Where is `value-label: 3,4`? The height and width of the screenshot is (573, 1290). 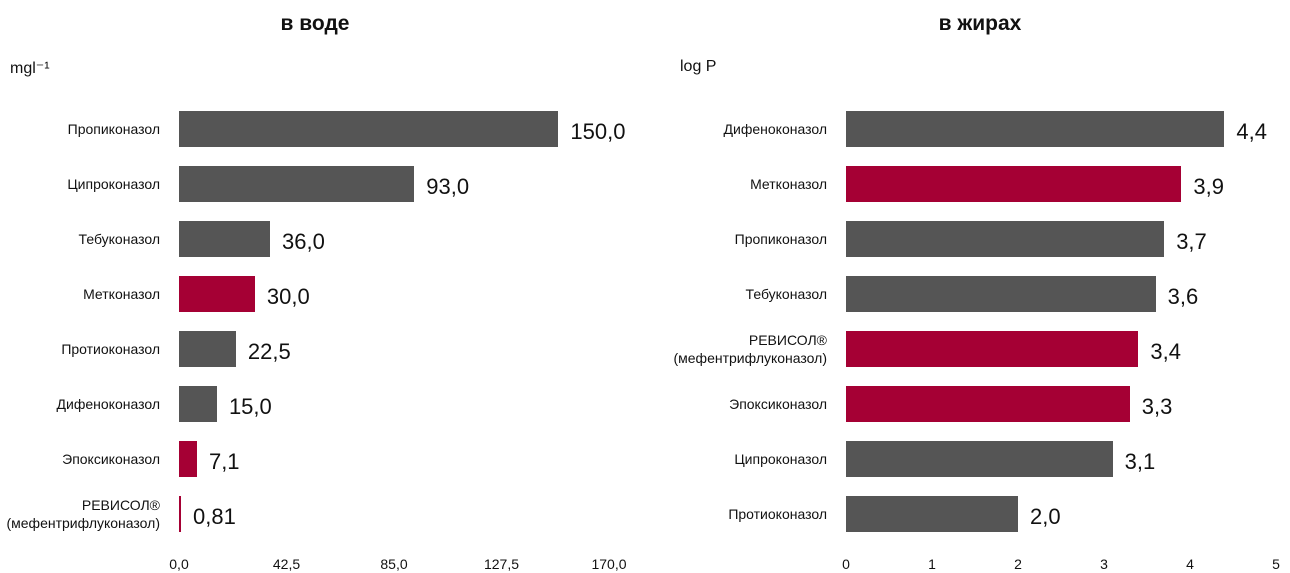
value-label: 3,4 is located at coordinates (1165, 351).